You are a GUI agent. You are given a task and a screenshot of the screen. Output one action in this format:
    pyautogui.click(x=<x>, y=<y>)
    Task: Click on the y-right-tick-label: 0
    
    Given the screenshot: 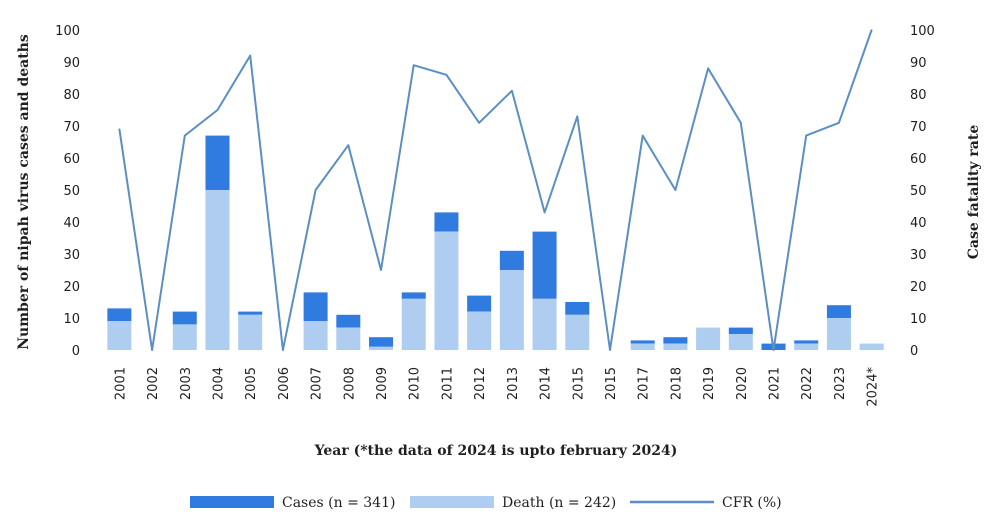 What is the action you would take?
    pyautogui.click(x=914, y=351)
    